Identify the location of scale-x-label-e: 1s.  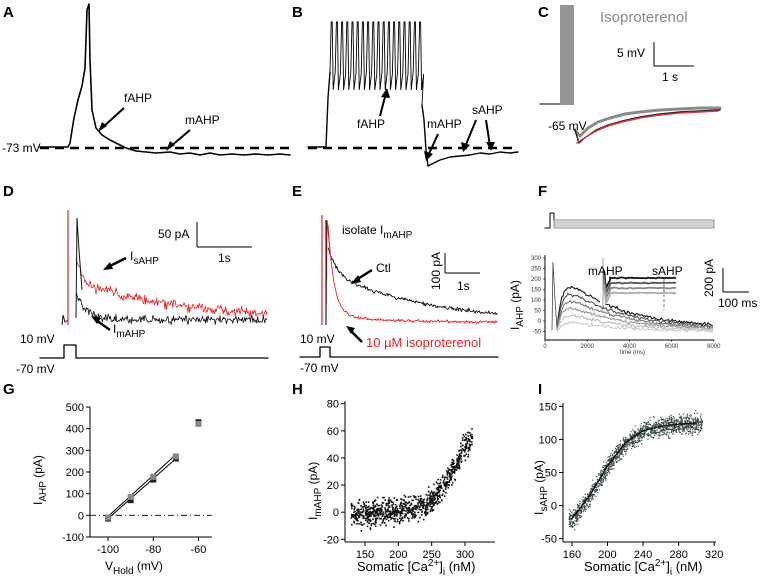
(463, 286).